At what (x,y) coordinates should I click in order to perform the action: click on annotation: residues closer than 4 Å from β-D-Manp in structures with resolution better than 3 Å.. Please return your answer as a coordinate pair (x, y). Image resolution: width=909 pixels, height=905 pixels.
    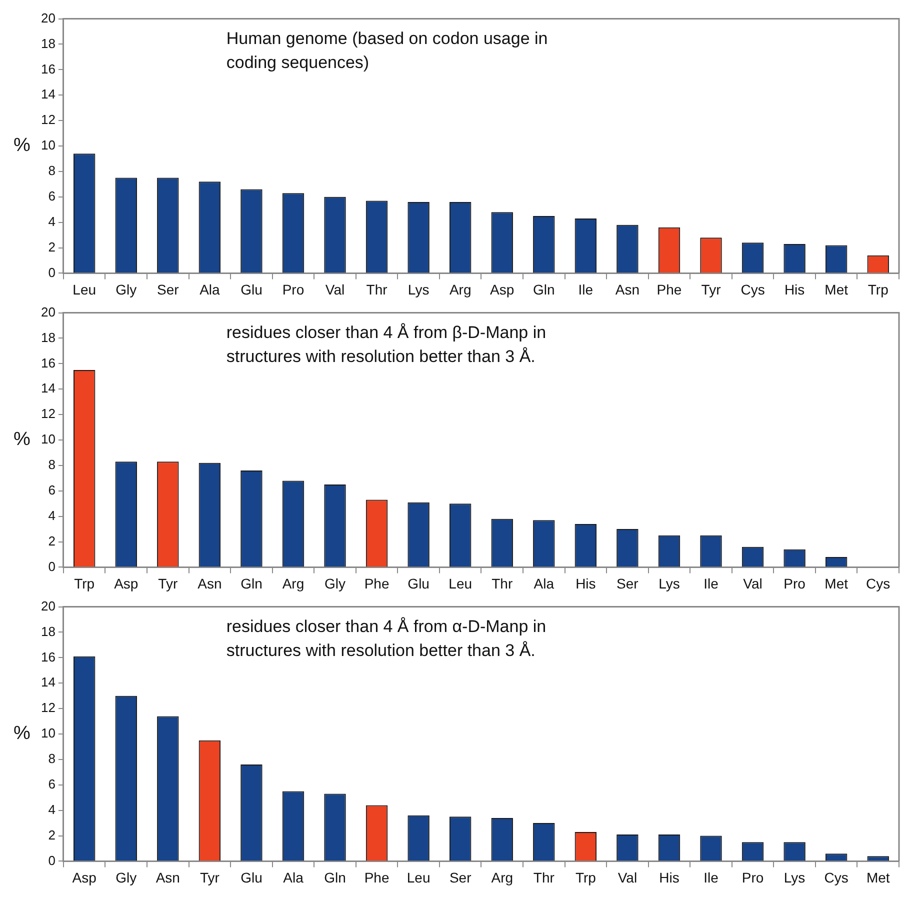
    Looking at the image, I should click on (386, 344).